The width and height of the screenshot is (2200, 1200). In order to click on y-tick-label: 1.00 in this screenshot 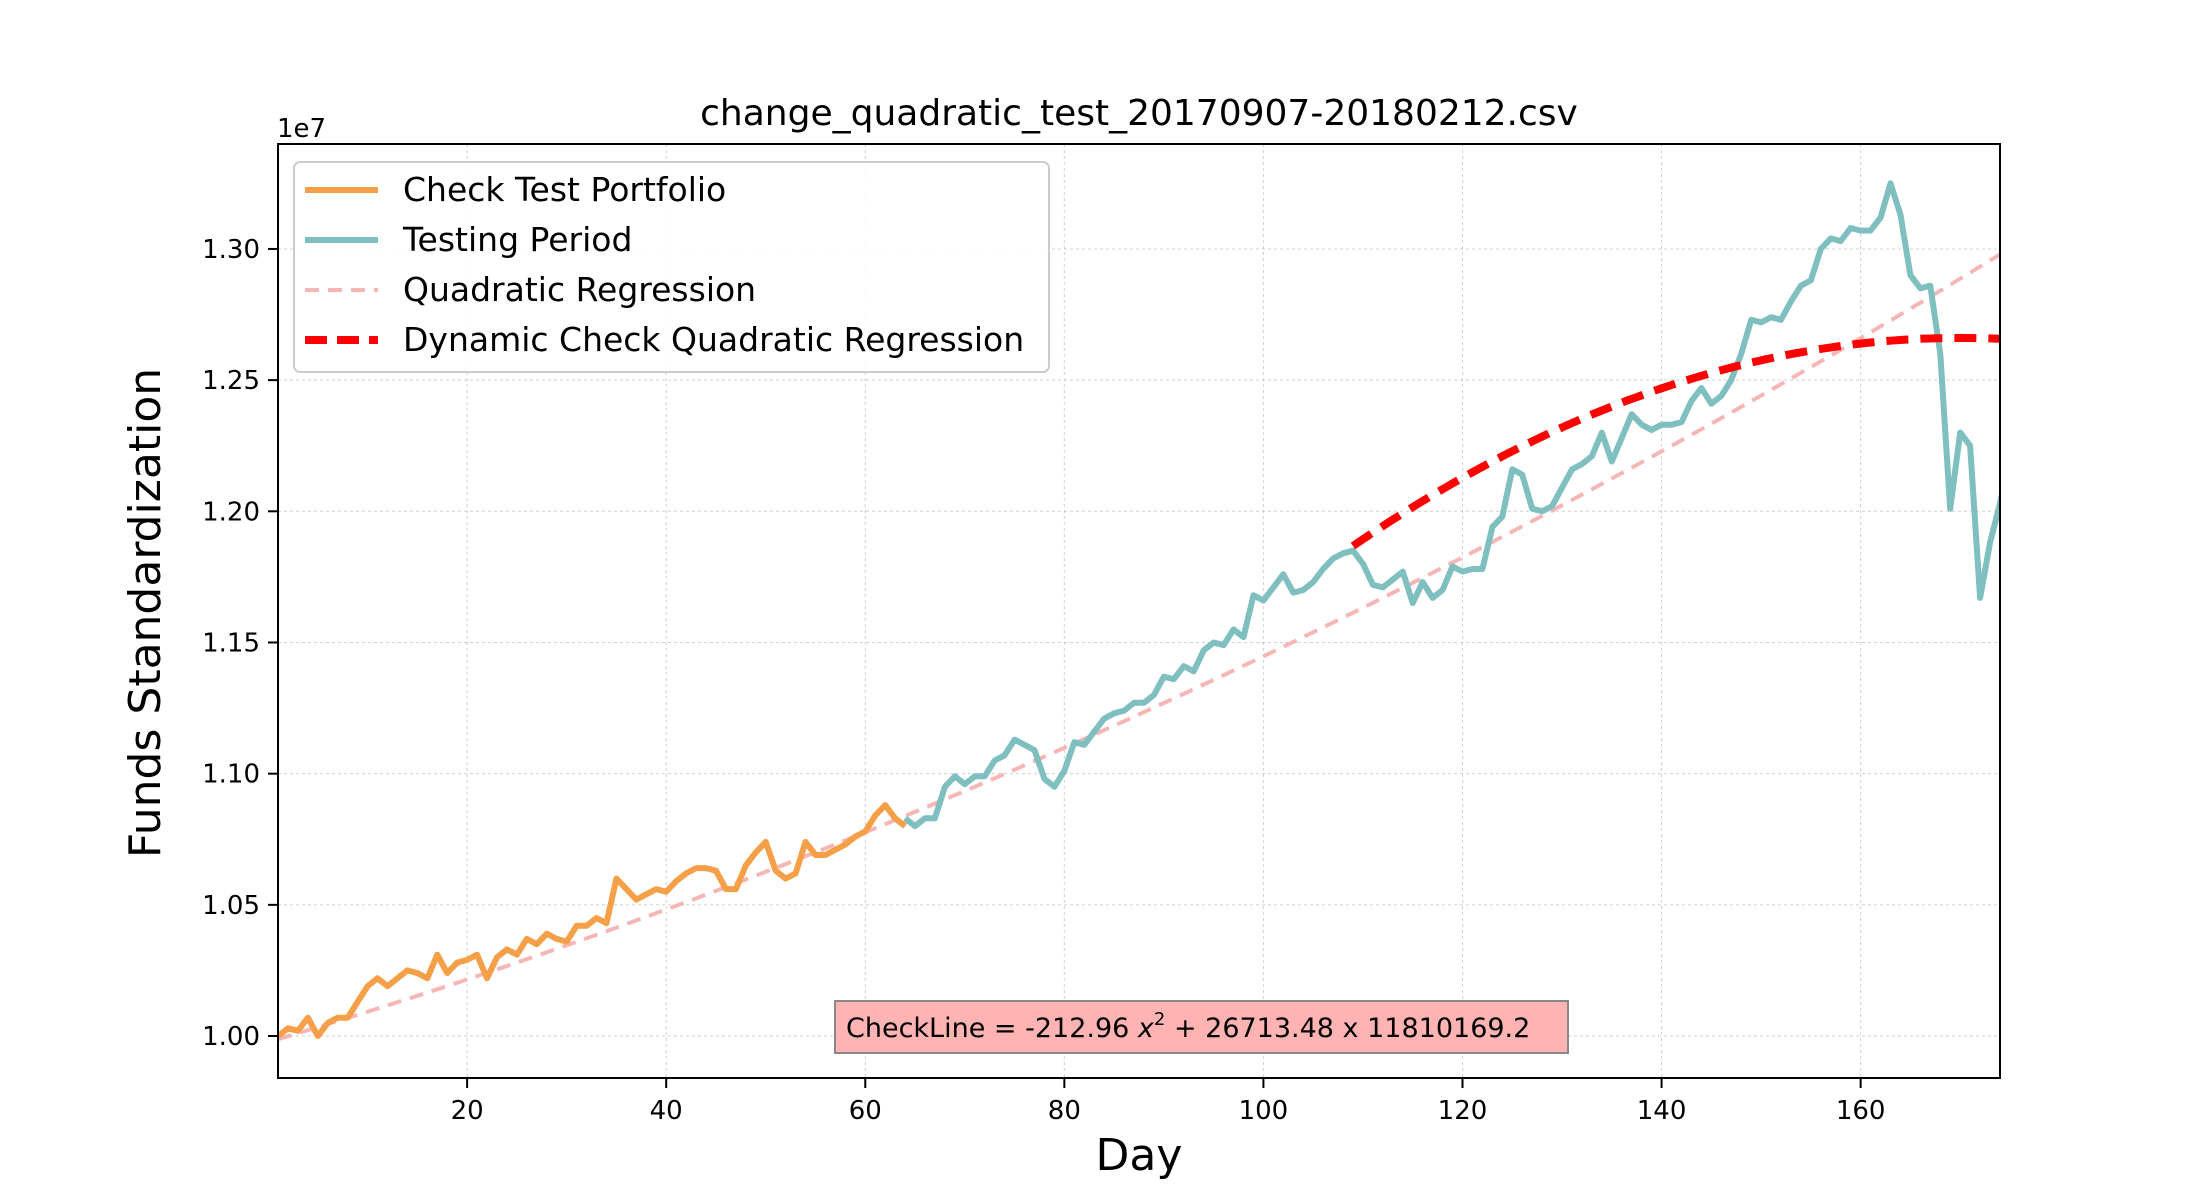, I will do `click(231, 1037)`.